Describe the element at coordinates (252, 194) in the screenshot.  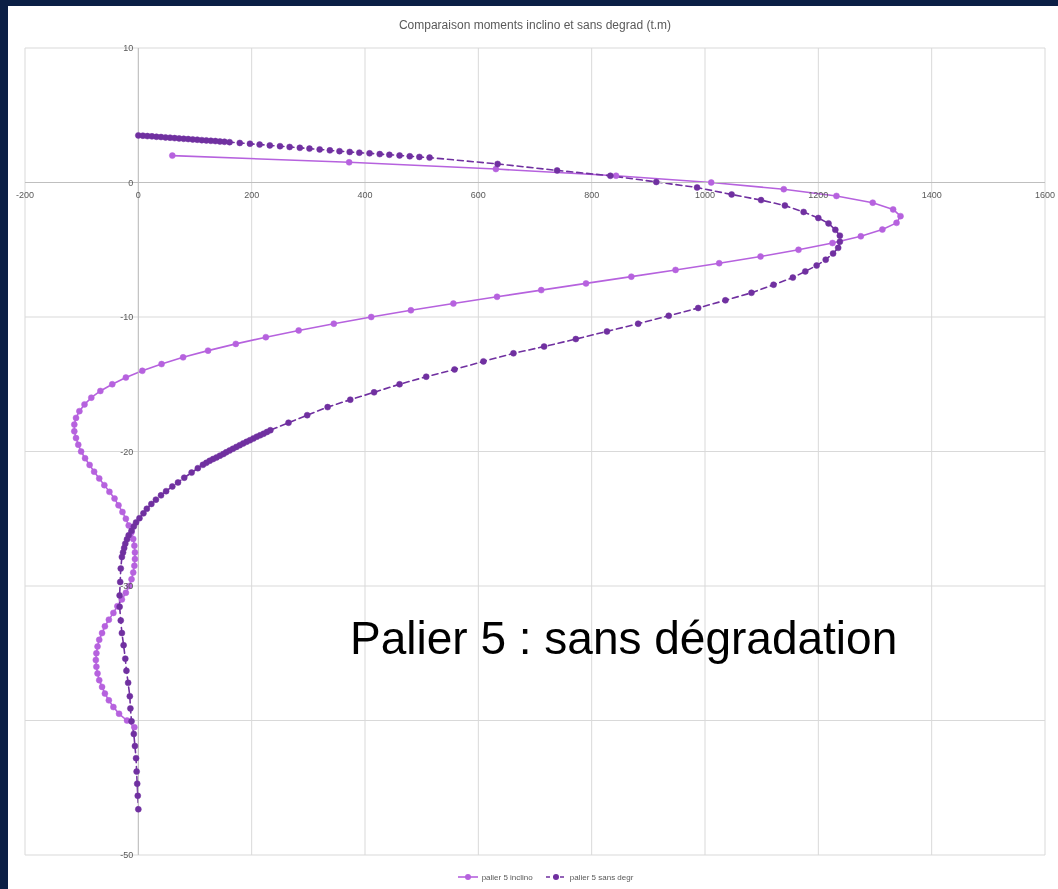
I see `x-tick-label: 200` at that location.